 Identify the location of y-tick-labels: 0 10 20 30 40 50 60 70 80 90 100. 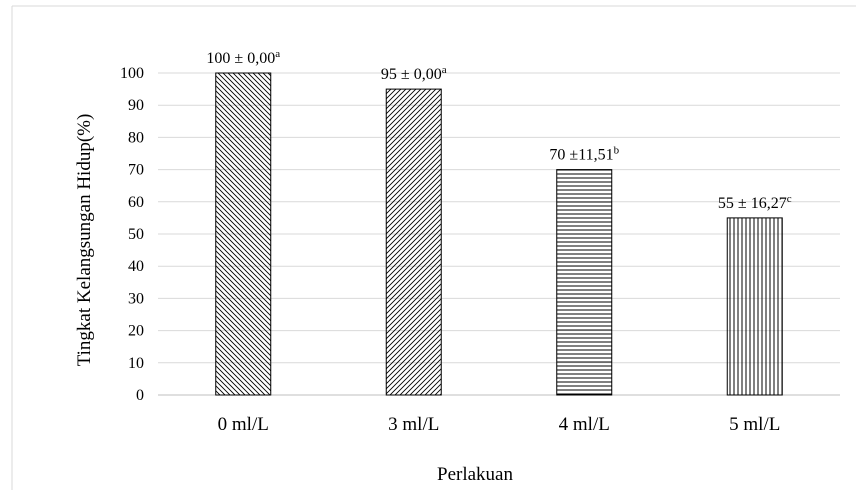
(132, 234).